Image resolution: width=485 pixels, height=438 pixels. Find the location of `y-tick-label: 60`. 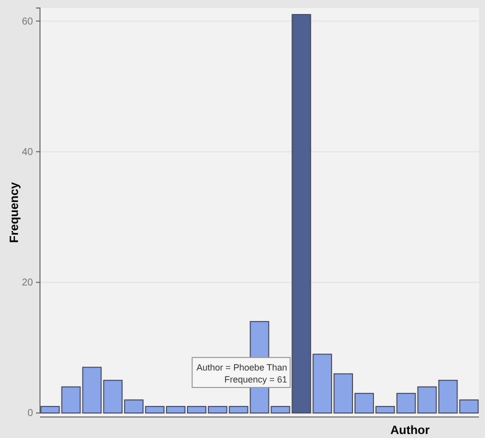

y-tick-label: 60 is located at coordinates (28, 22).